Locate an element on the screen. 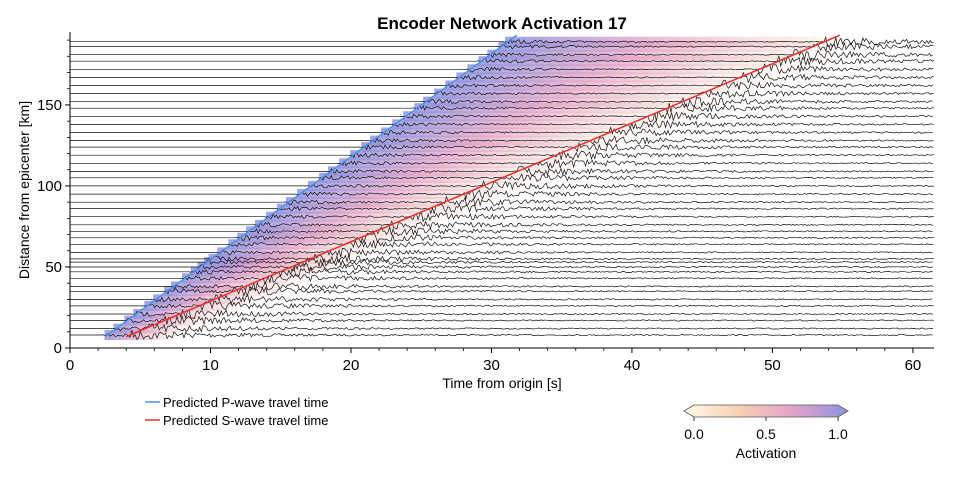 This screenshot has width=957, height=478. x-axis-label: Time from origin [s] is located at coordinates (501, 383).